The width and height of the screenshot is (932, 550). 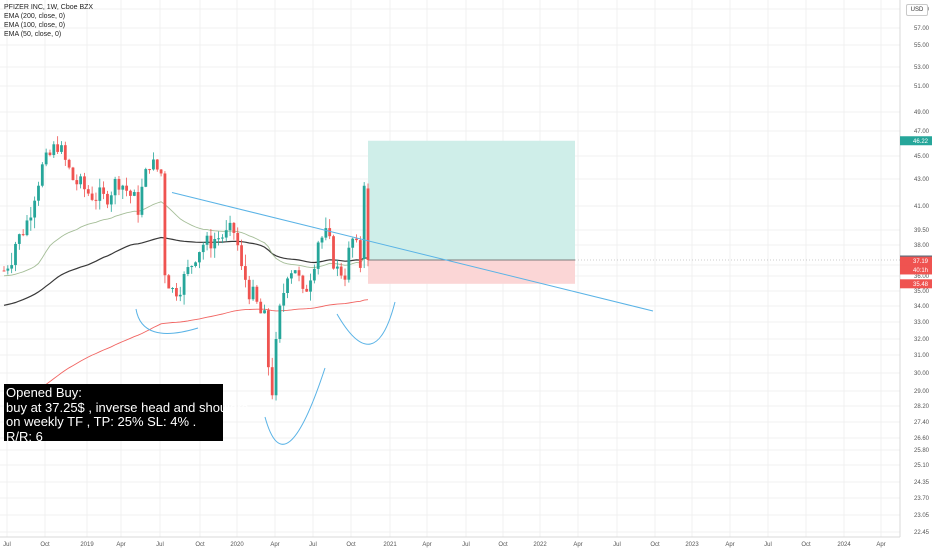 What do you see at coordinates (917, 10) in the screenshot?
I see `currency-label: USD` at bounding box center [917, 10].